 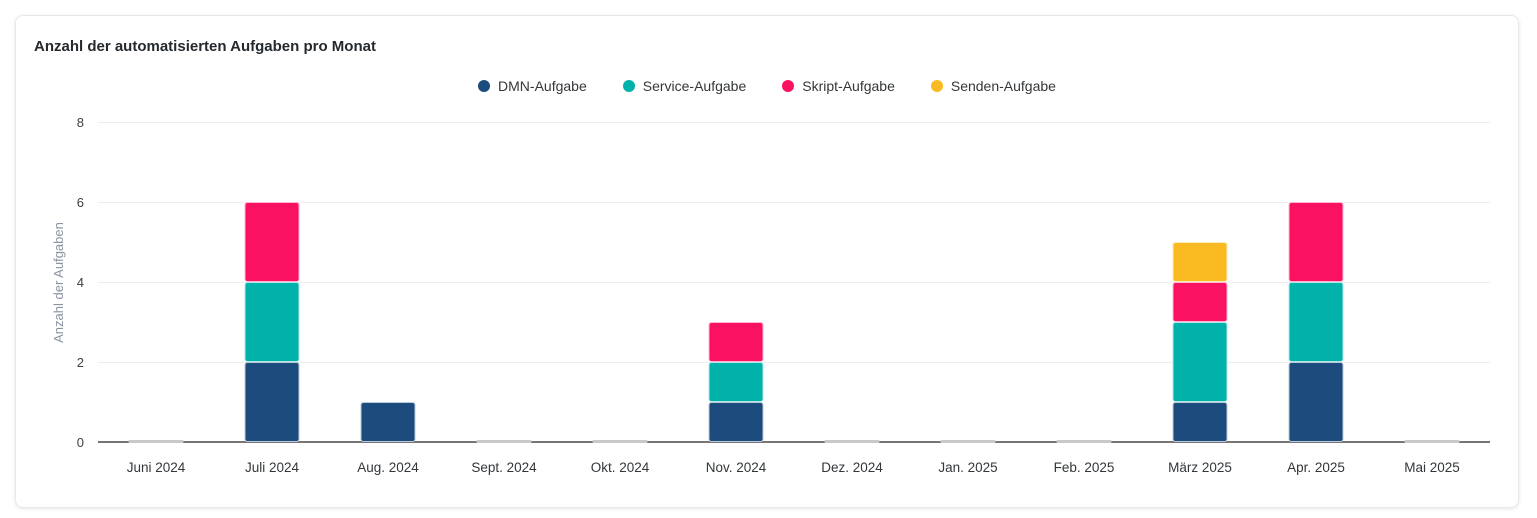 I want to click on category-slot-mai-2025, so click(x=1432, y=282).